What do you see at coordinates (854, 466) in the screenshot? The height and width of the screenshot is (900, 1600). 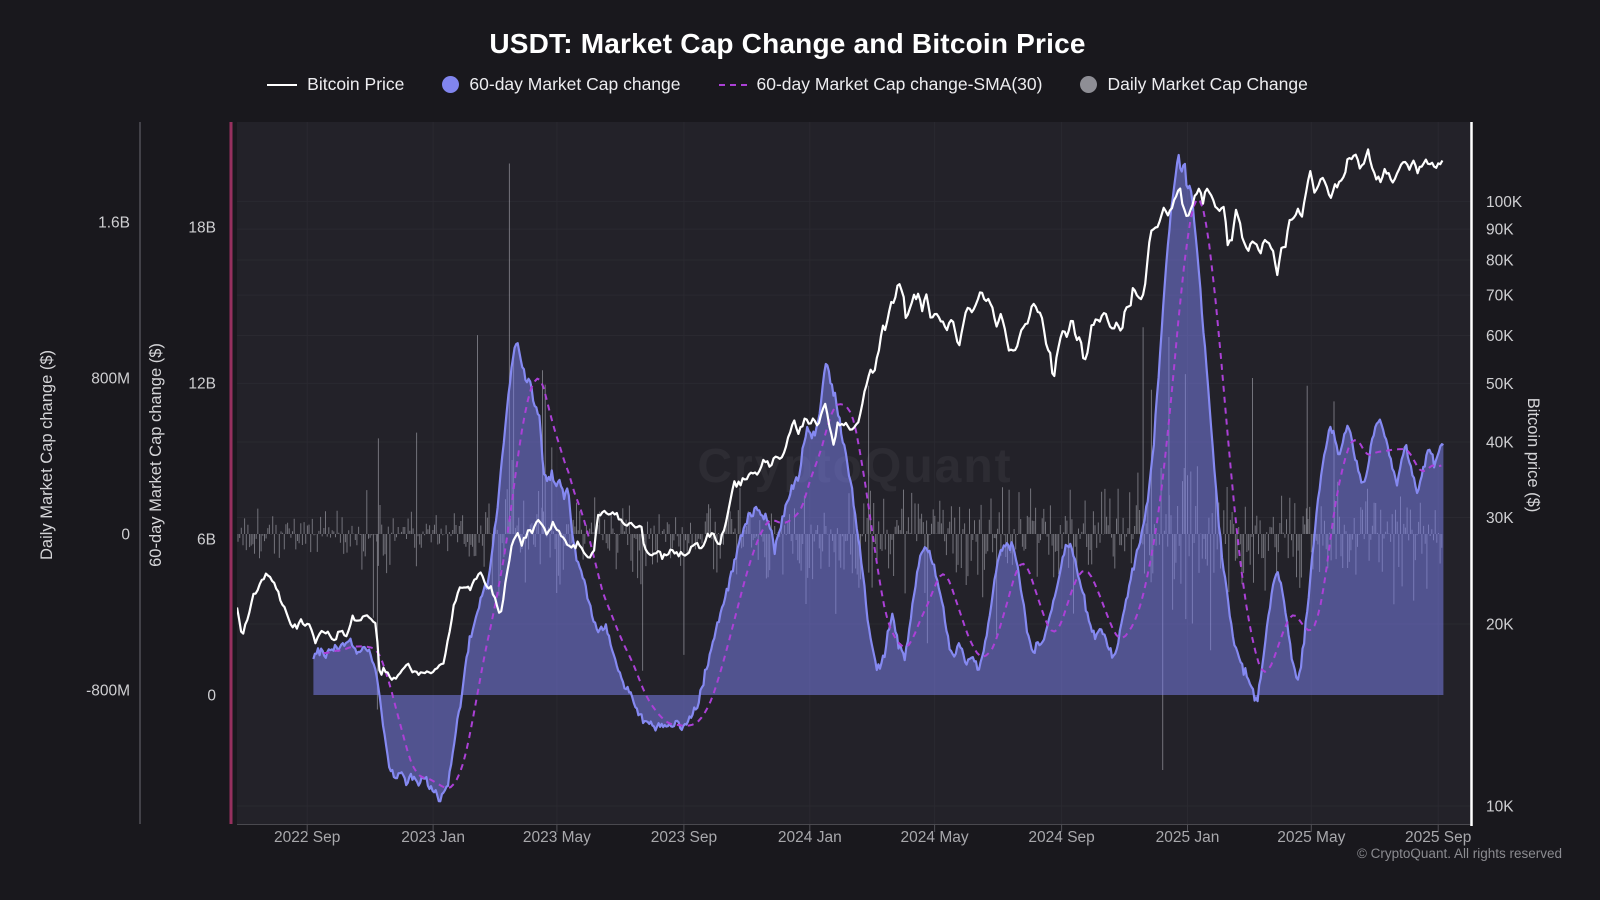 I see `watermark: CryptoQuant` at bounding box center [854, 466].